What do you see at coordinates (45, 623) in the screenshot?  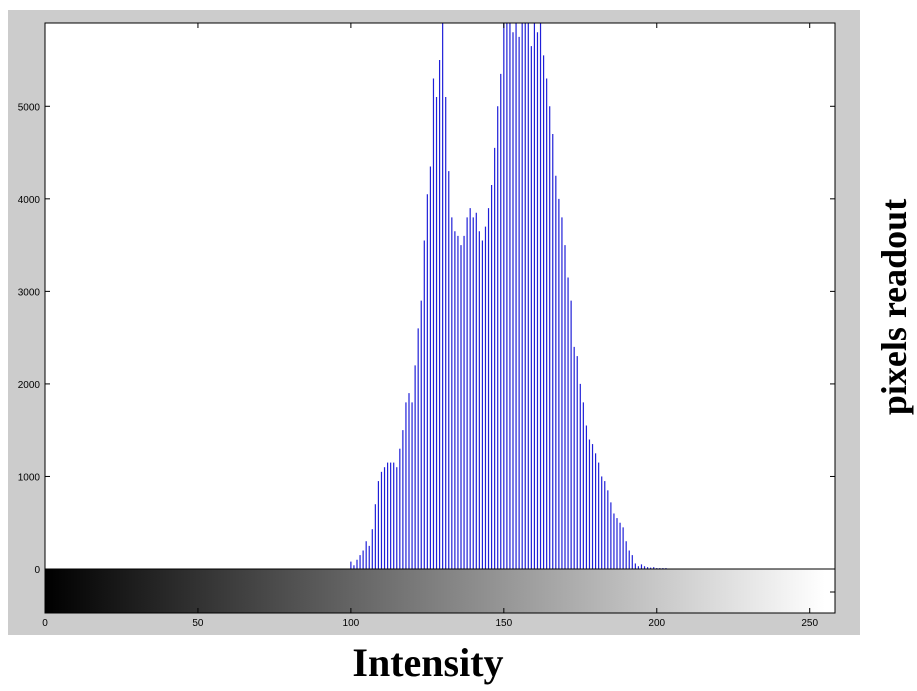 I see `x-tick-label: 0` at bounding box center [45, 623].